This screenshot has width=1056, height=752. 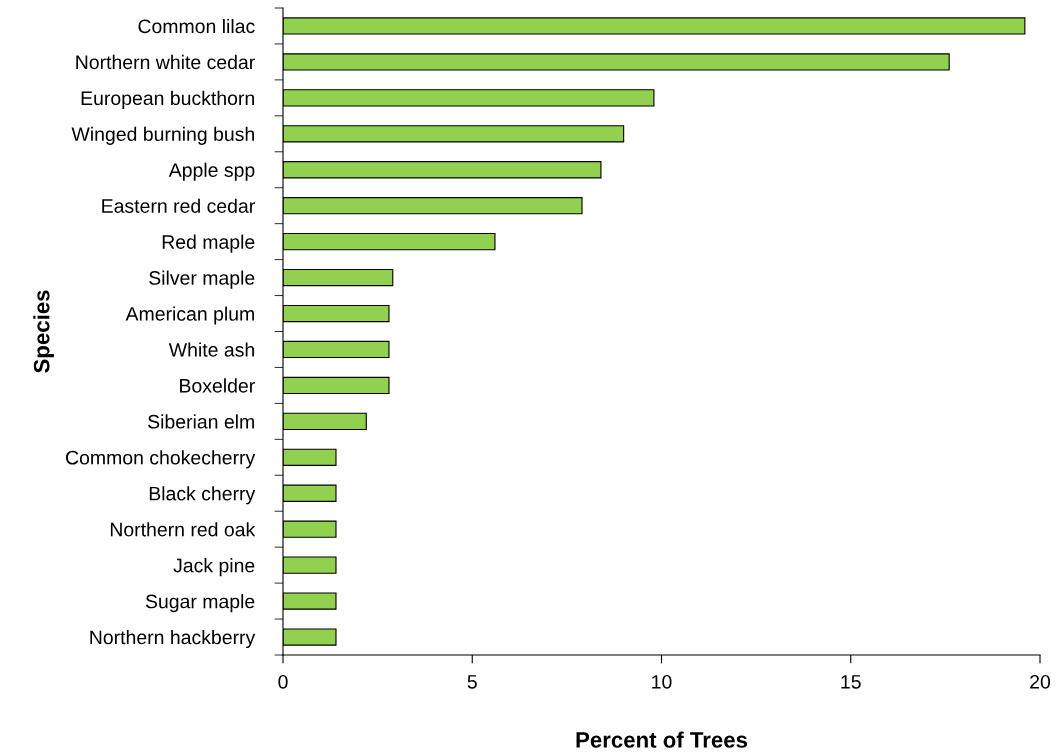 I want to click on x-tick-label: 0, so click(x=283, y=681).